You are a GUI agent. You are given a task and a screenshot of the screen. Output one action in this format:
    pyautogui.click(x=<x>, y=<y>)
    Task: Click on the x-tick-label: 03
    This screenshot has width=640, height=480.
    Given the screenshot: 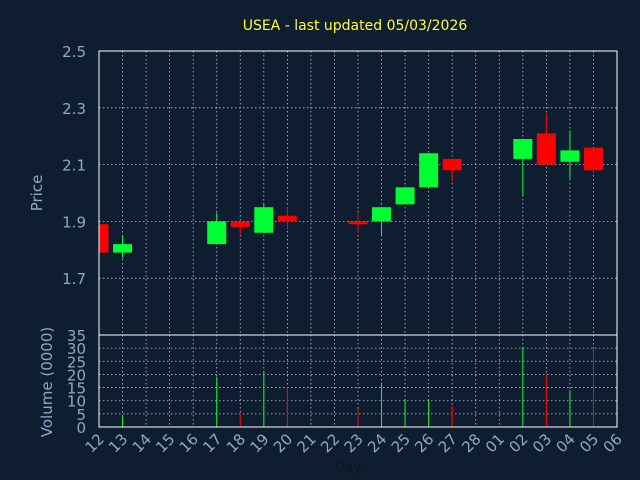 What is the action you would take?
    pyautogui.click(x=542, y=443)
    